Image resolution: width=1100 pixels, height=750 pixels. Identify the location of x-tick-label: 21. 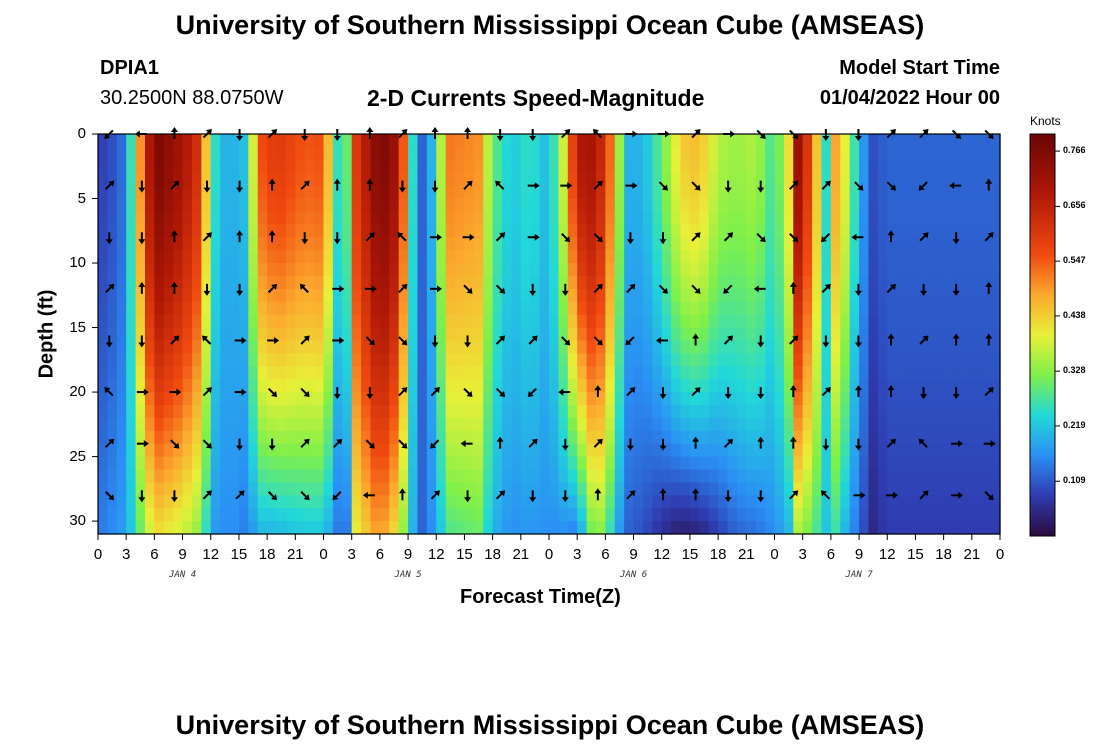
(295, 554).